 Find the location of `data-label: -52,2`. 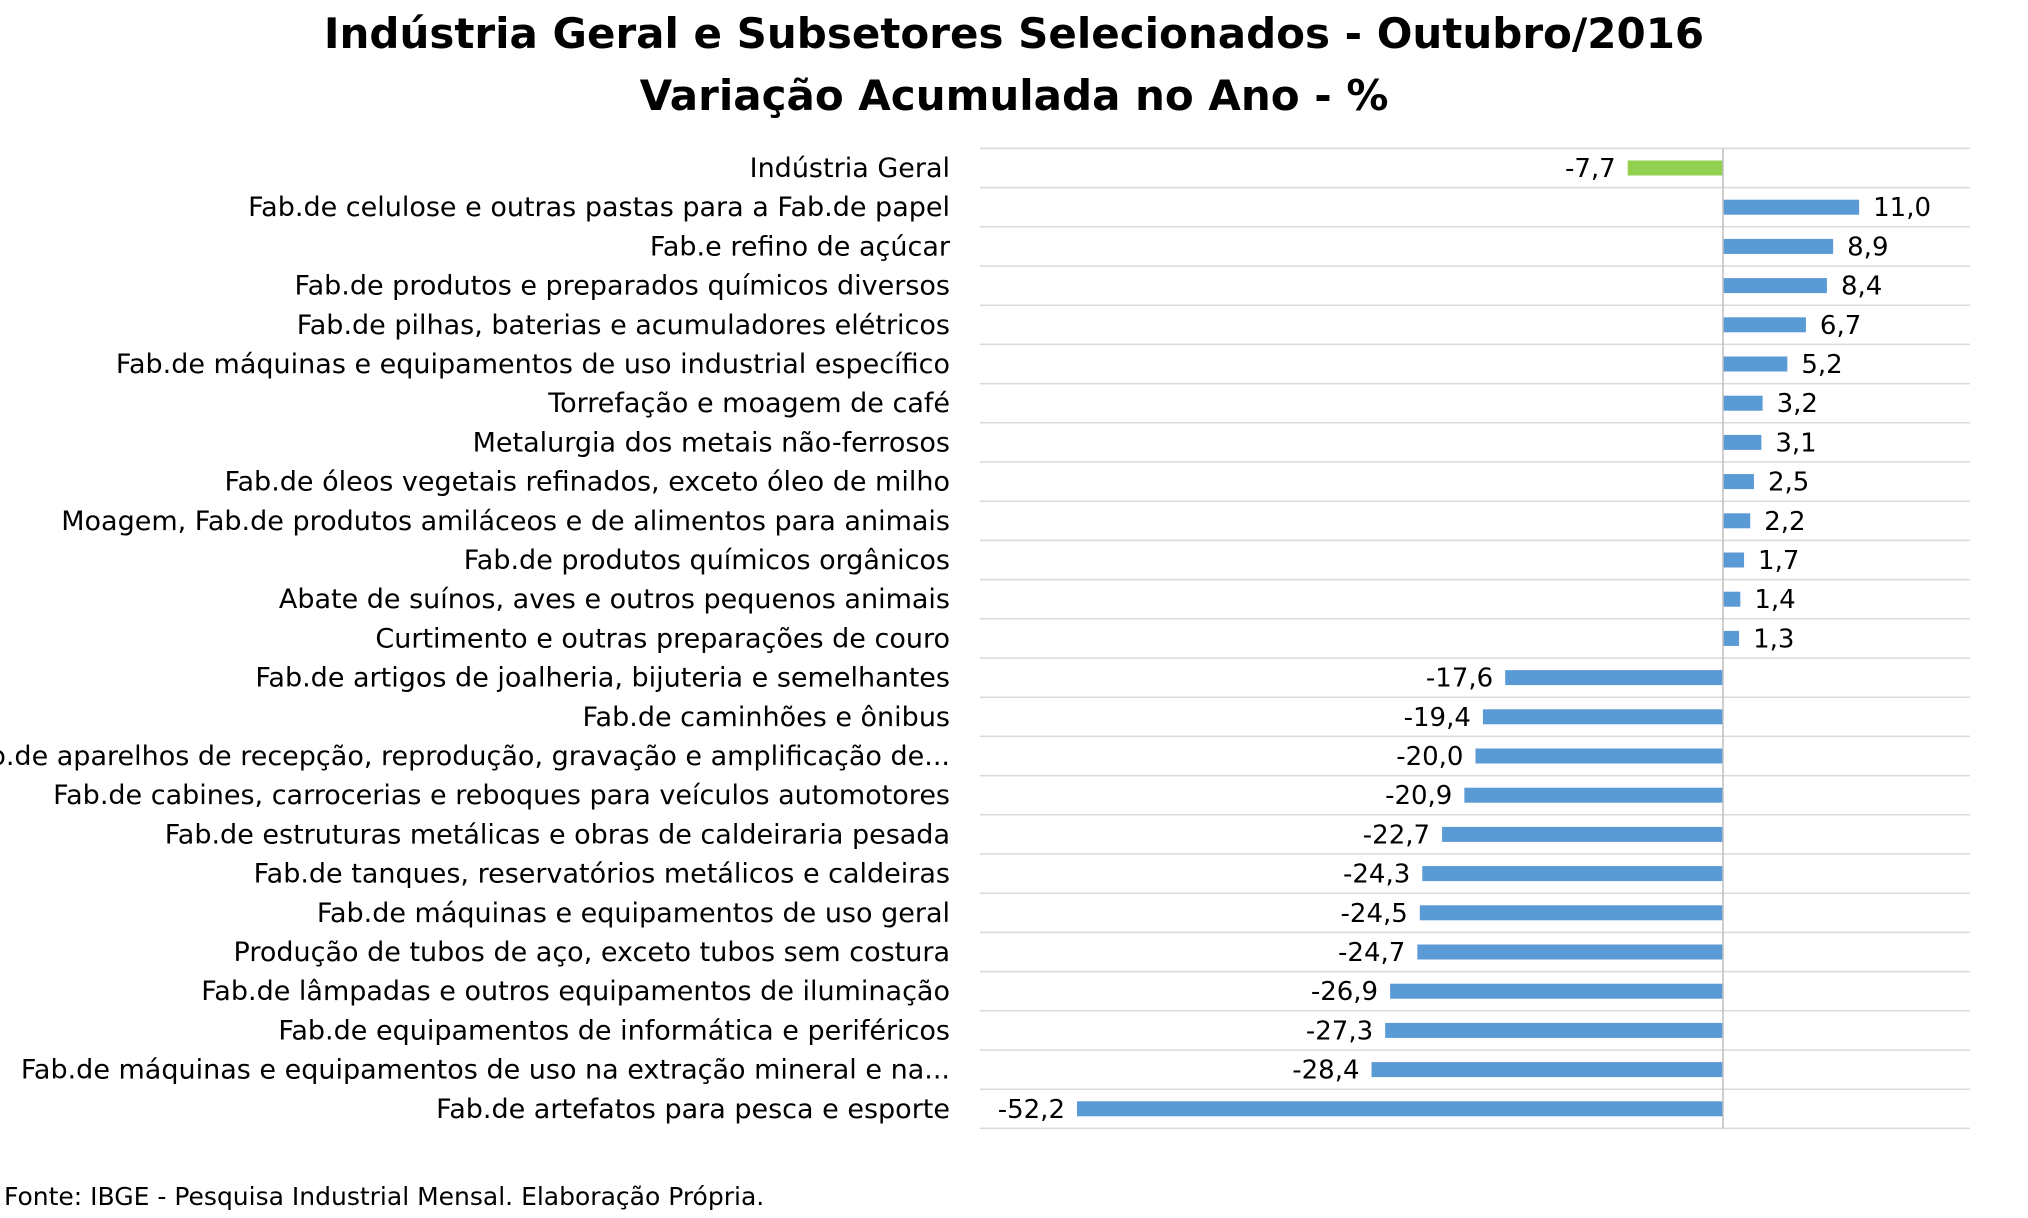

data-label: -52,2 is located at coordinates (1031, 1110).